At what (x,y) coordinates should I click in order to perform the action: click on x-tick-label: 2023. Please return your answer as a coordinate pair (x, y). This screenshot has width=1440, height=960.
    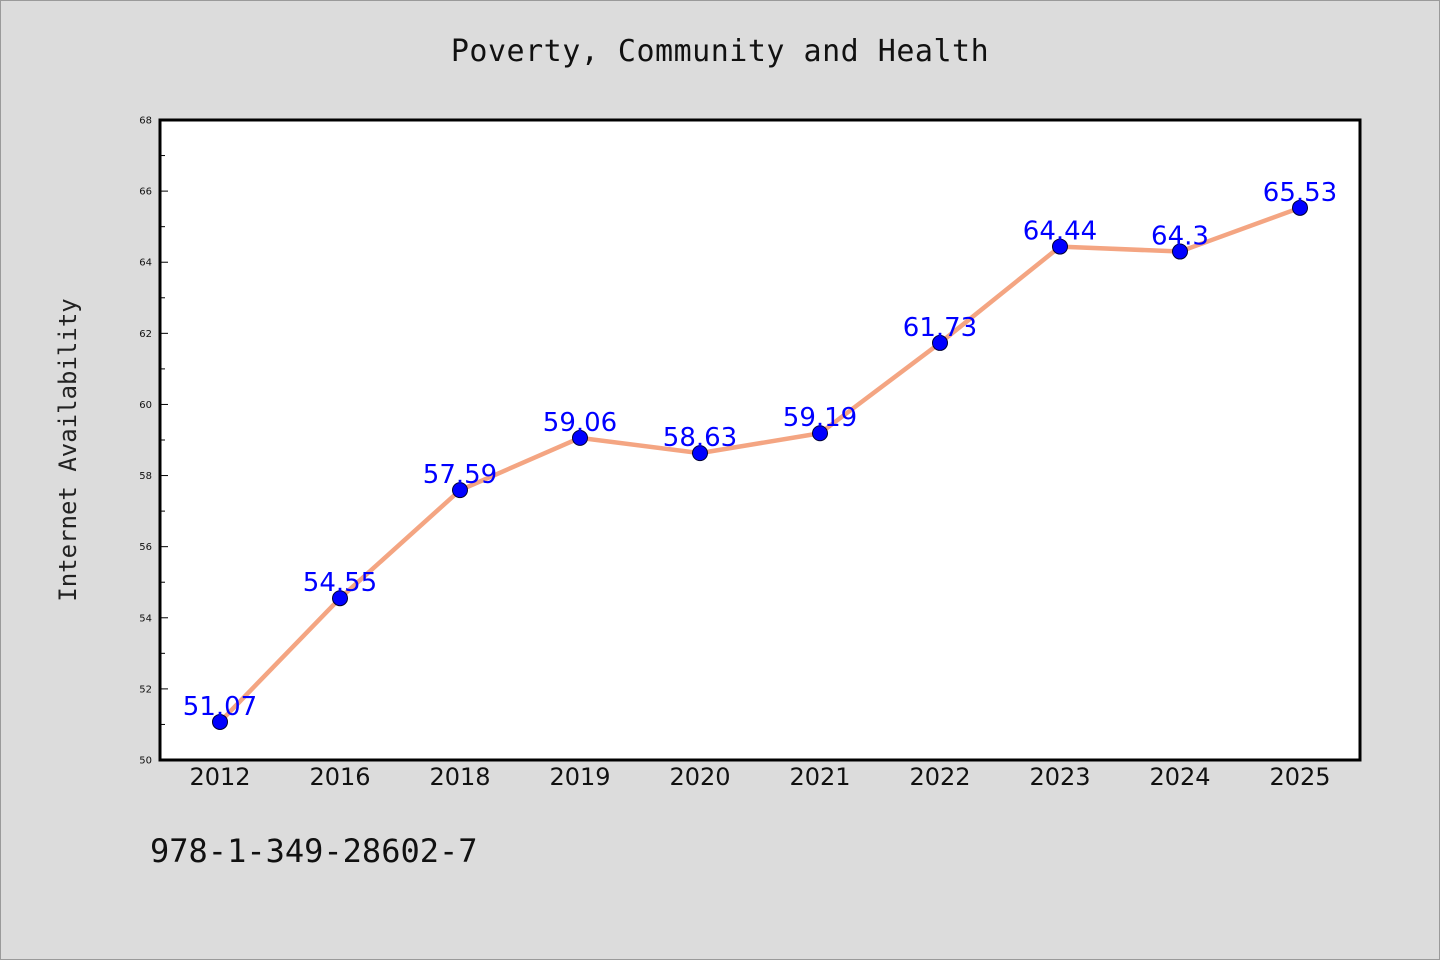
    Looking at the image, I should click on (1059, 777).